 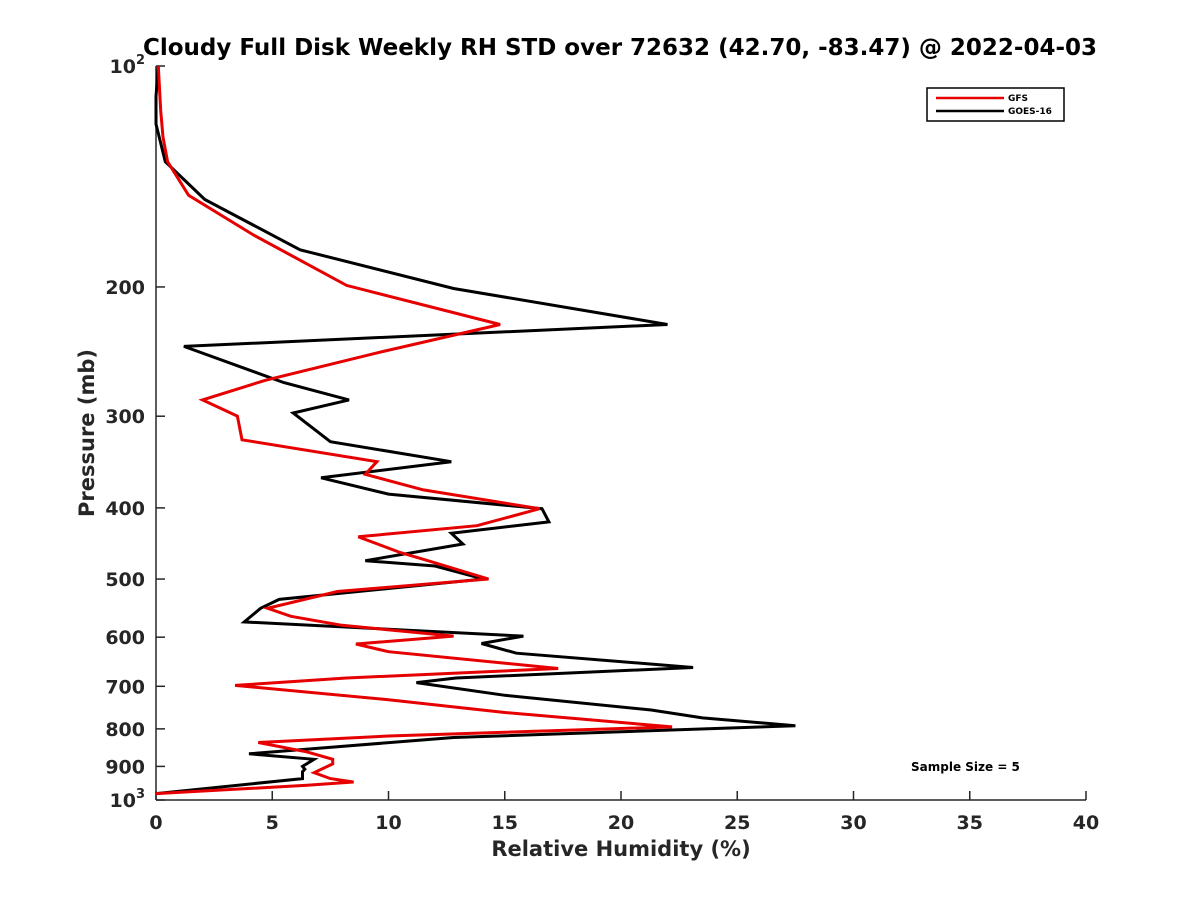 What do you see at coordinates (970, 823) in the screenshot?
I see `x-tick-label: 35` at bounding box center [970, 823].